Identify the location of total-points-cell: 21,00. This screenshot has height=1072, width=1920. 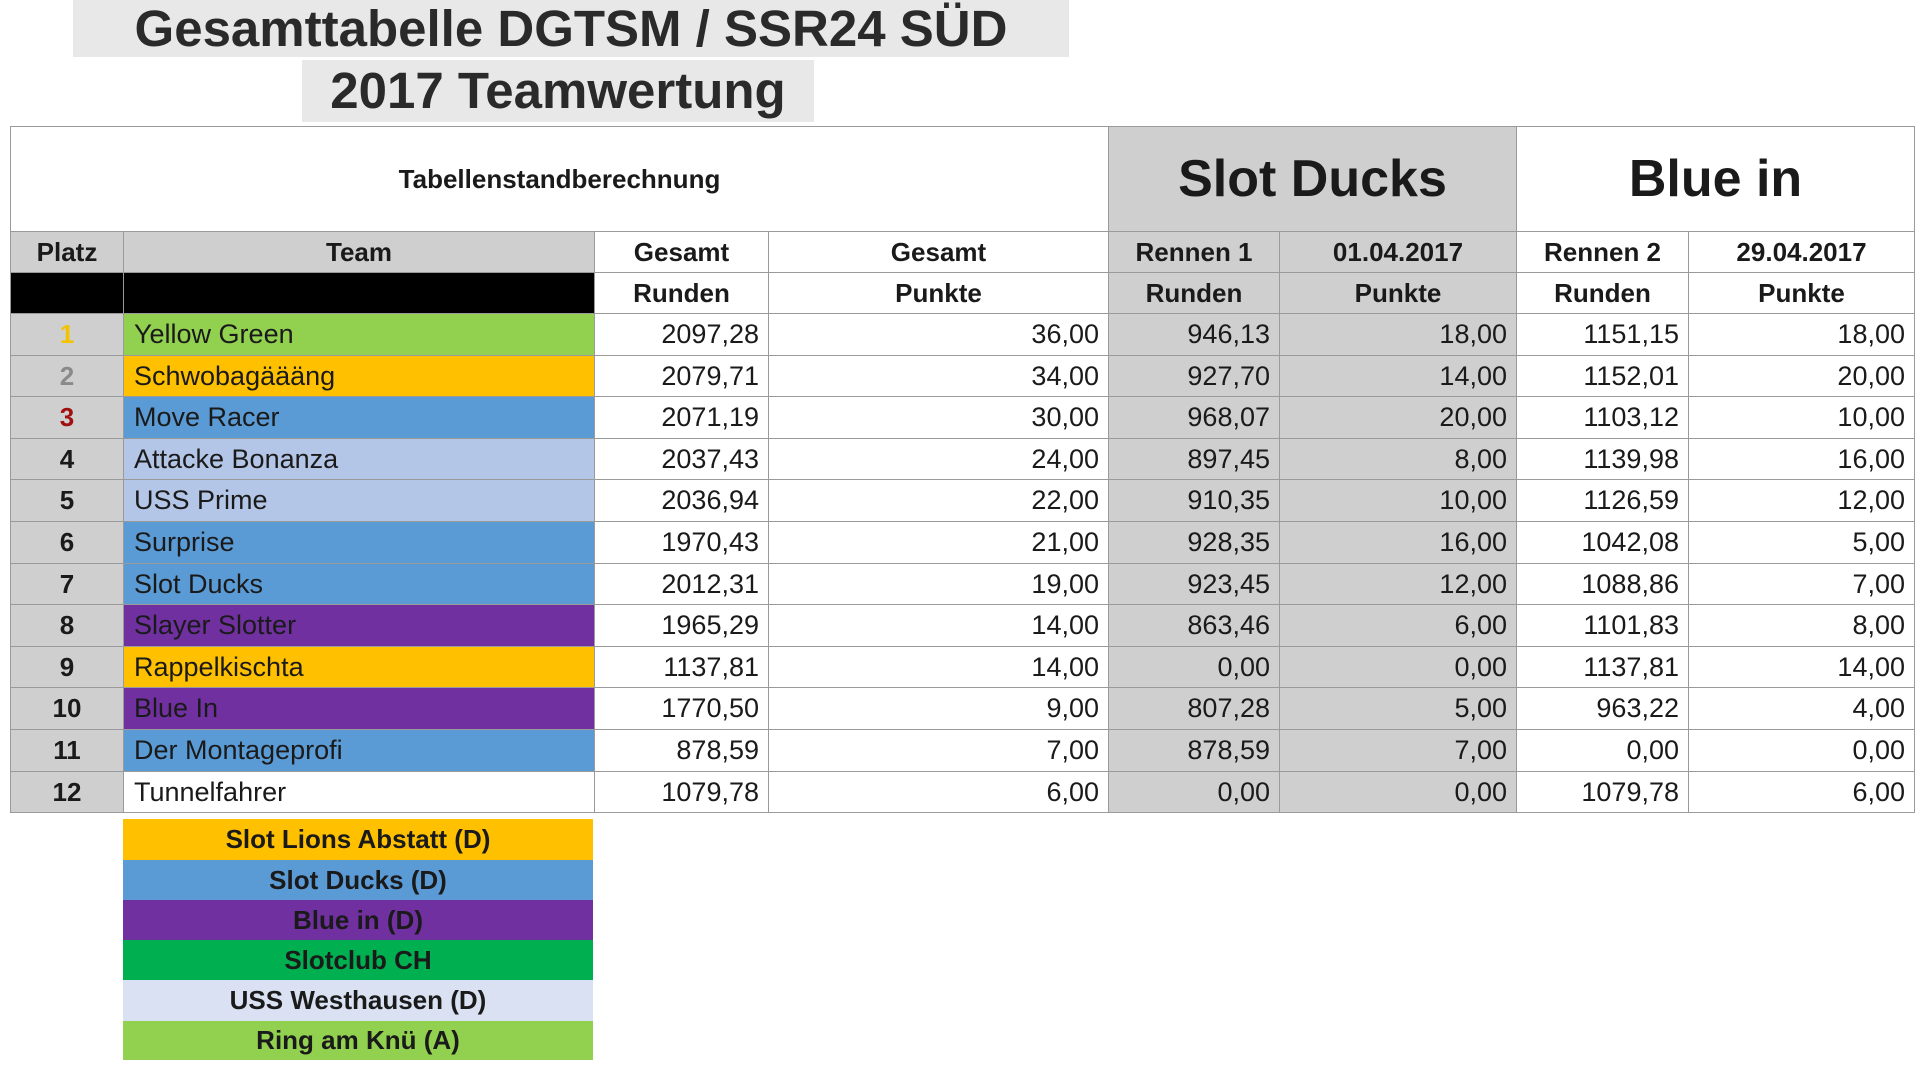
(938, 542).